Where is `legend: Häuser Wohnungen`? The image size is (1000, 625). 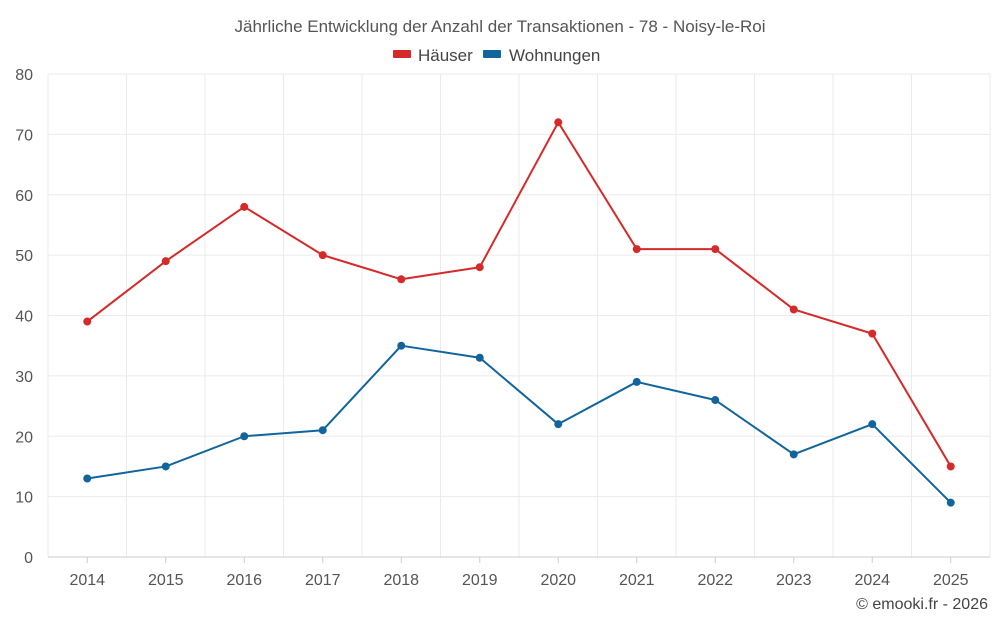 legend: Häuser Wohnungen is located at coordinates (496, 55).